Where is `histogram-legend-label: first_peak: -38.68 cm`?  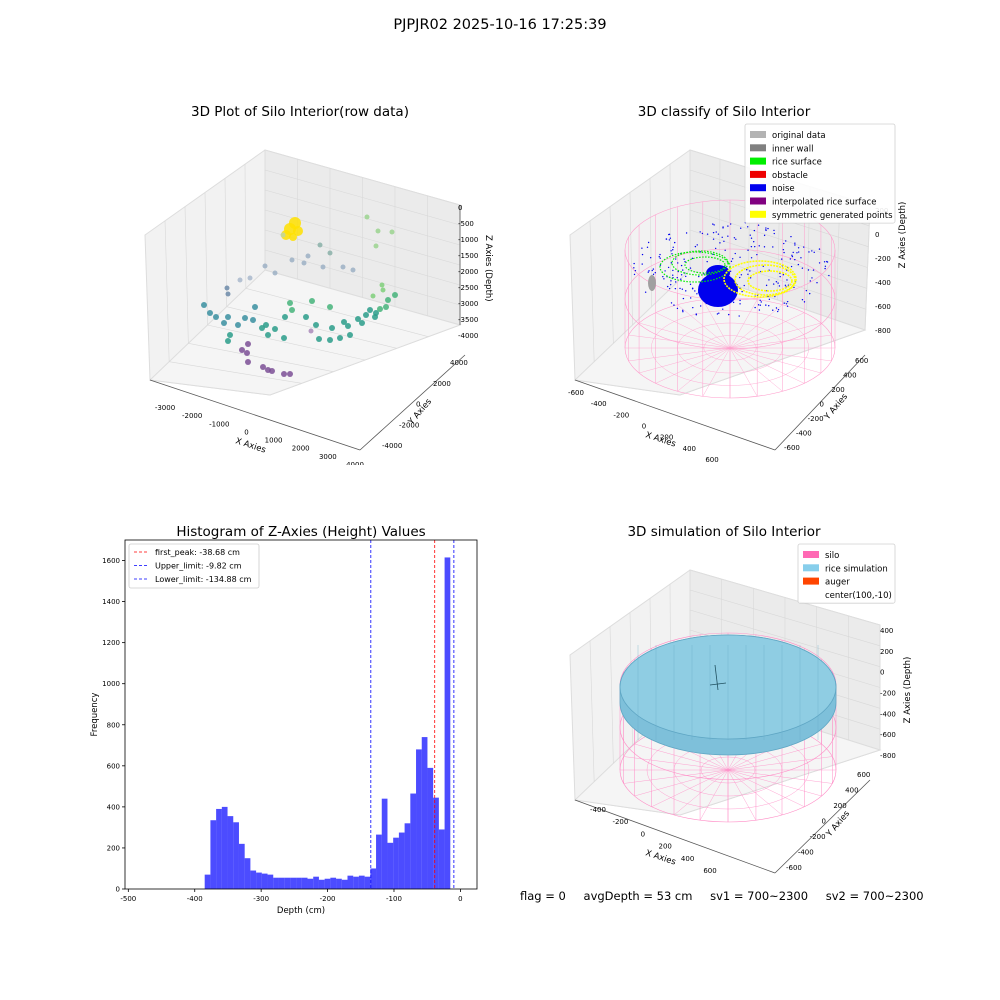
histogram-legend-label: first_peak: -38.68 cm is located at coordinates (197, 552).